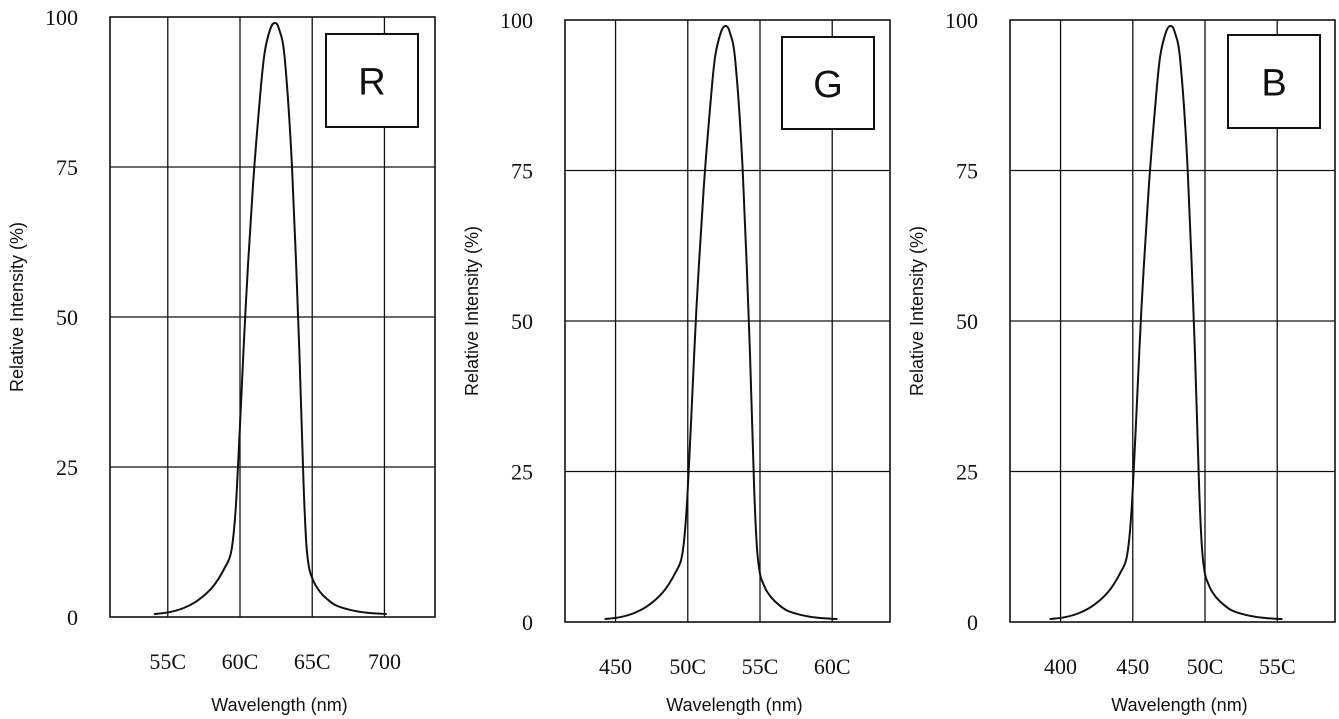  I want to click on x-tick-label: 65C, so click(312, 661).